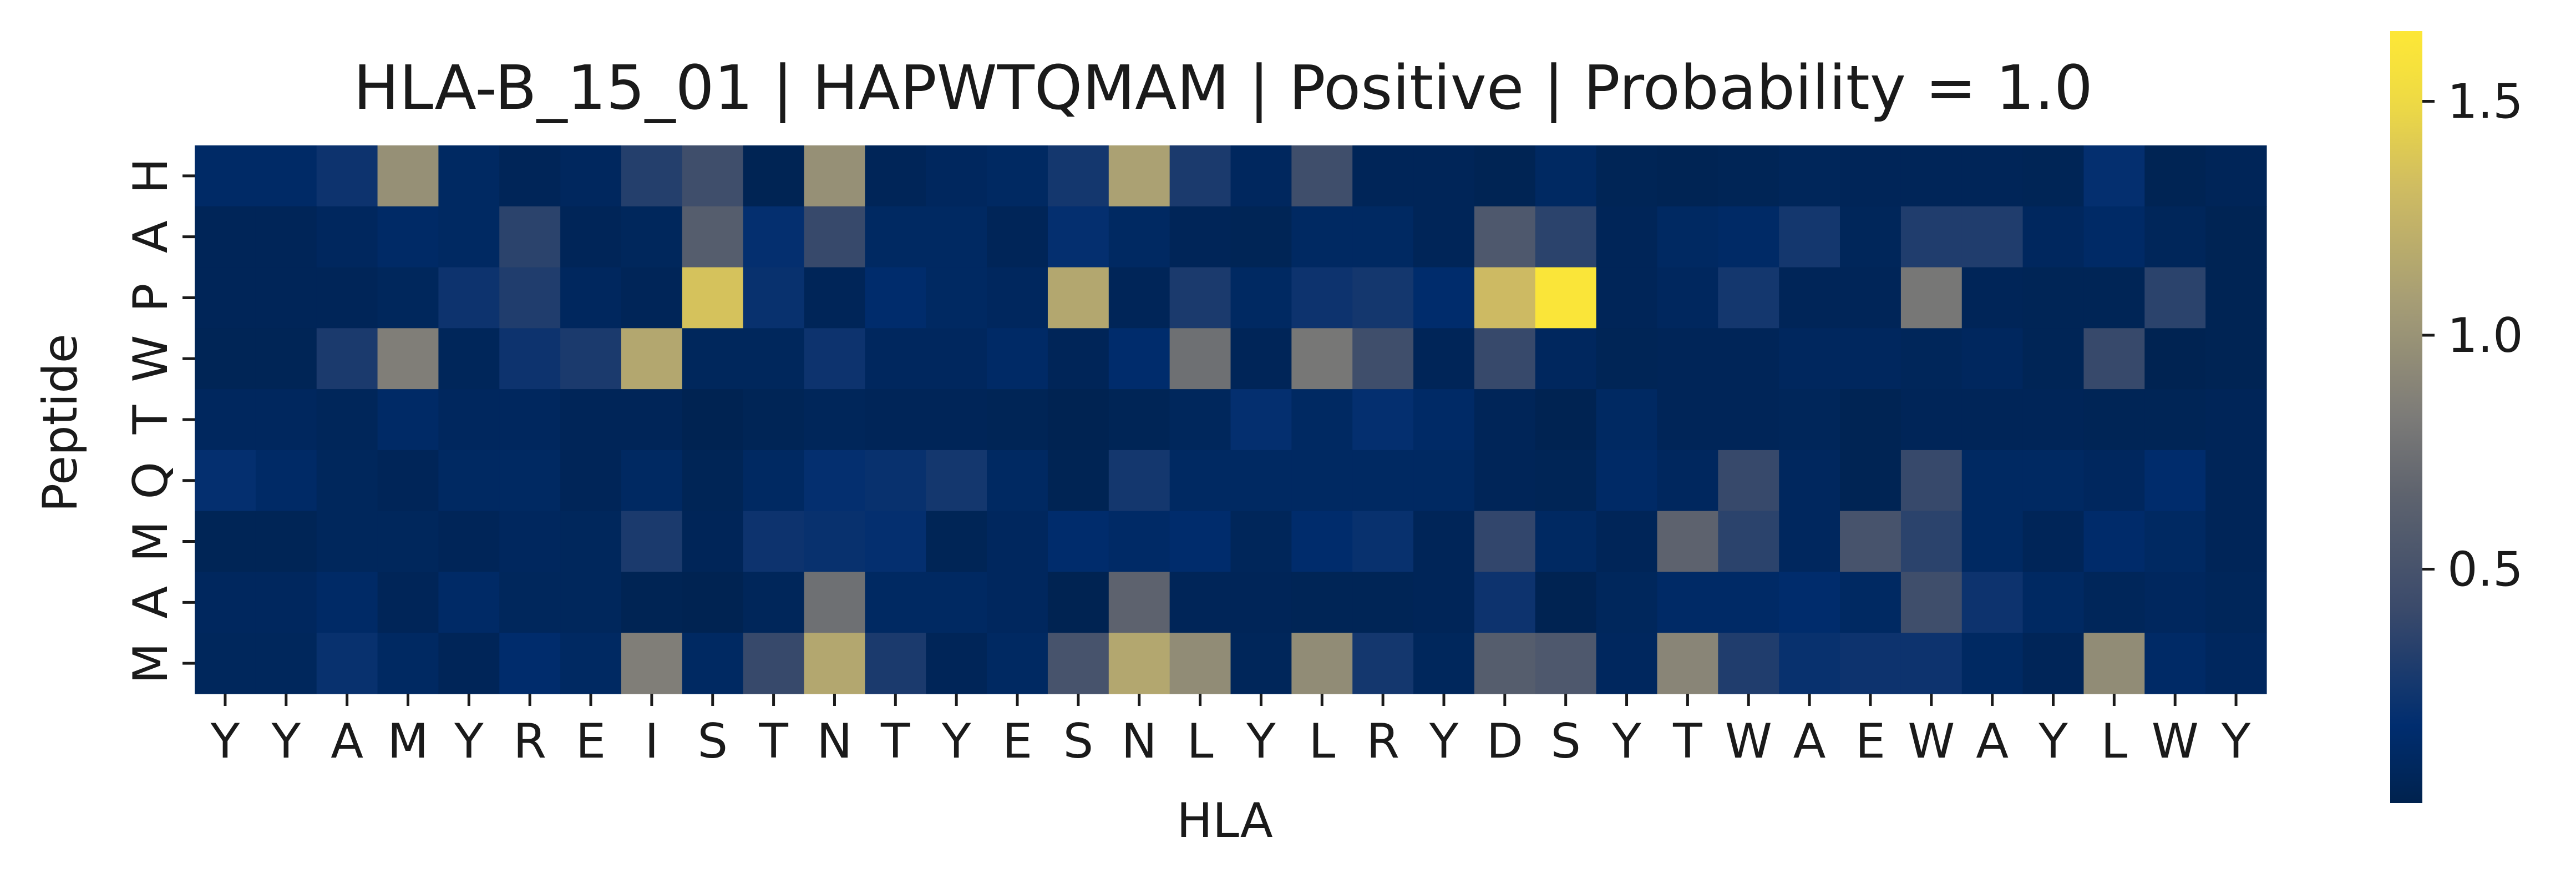  What do you see at coordinates (1078, 741) in the screenshot?
I see `x-tick-label: S` at bounding box center [1078, 741].